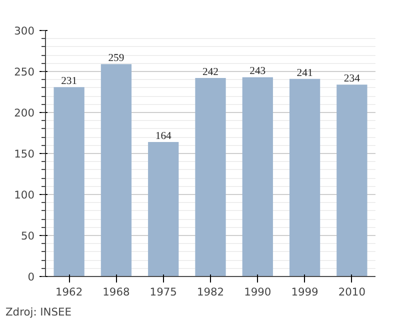 The image size is (400, 323). I want to click on y-tick-label: 250, so click(24, 72).